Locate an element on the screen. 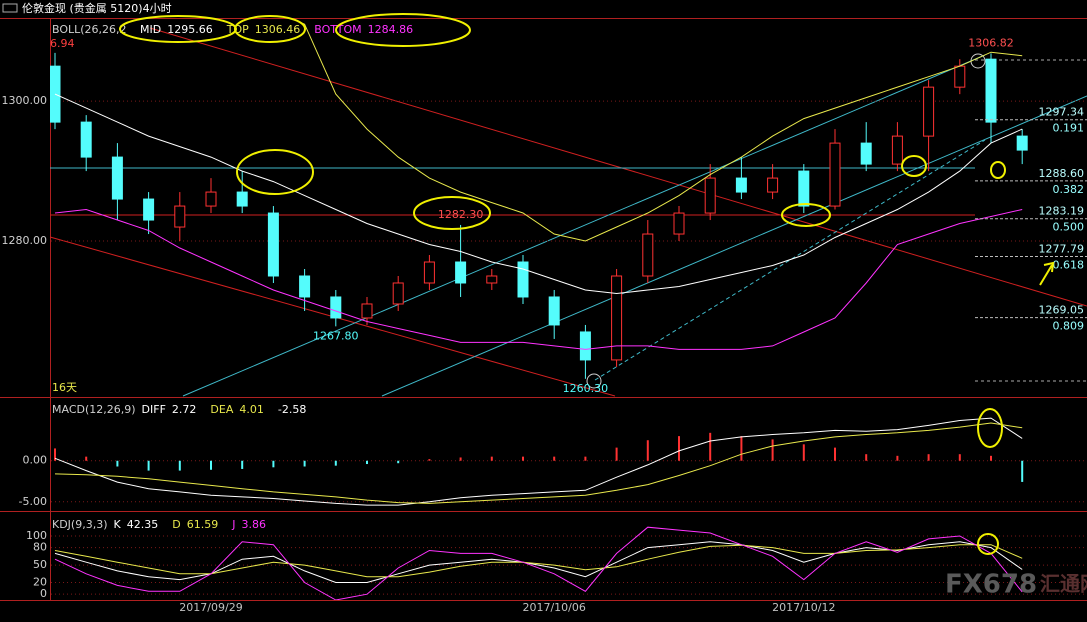 The image size is (1087, 622). legend-value: 42.35 is located at coordinates (143, 524).